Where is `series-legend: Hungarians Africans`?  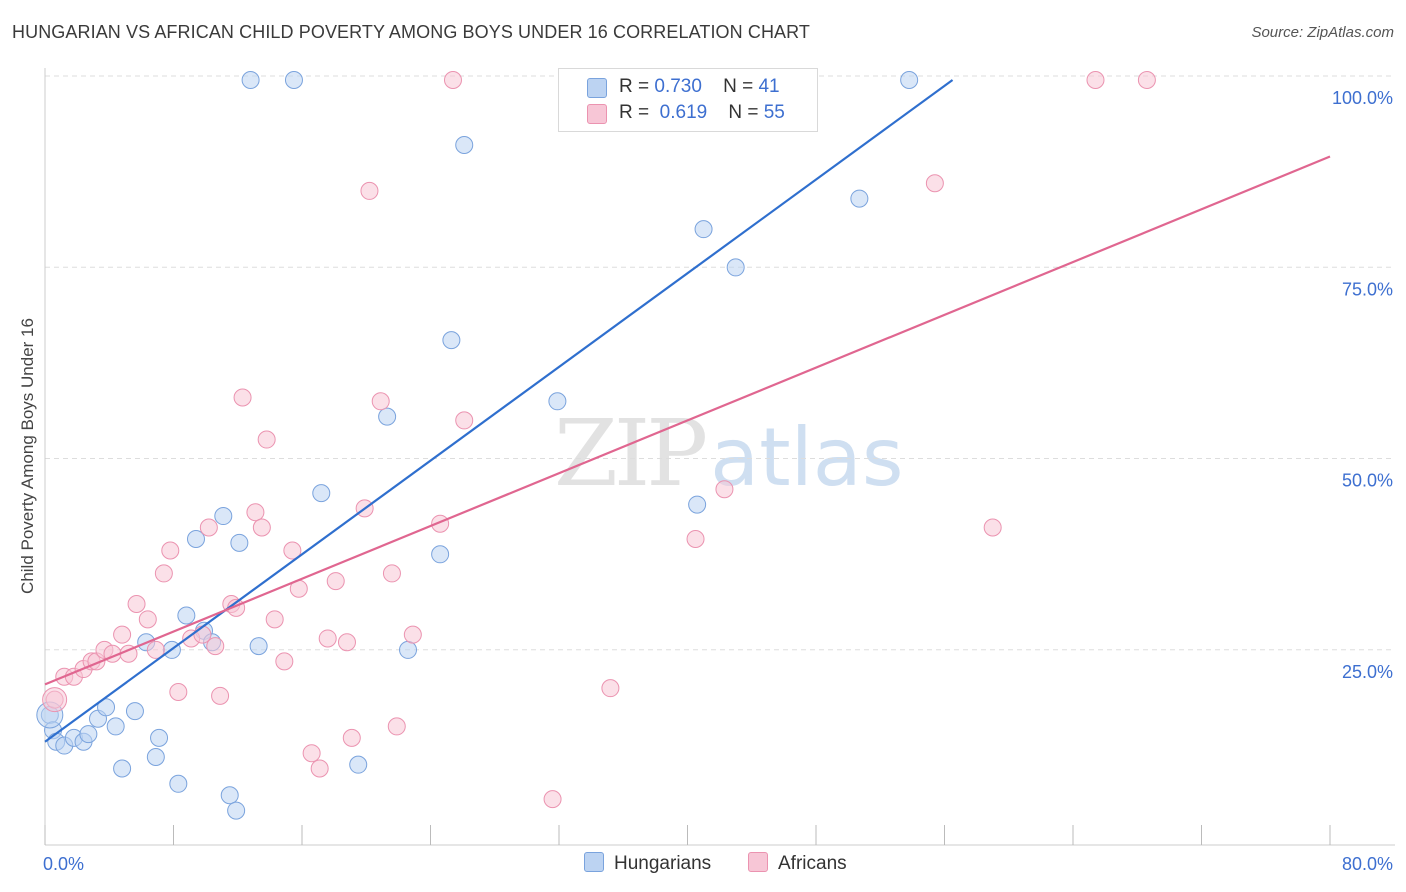 series-legend: Hungarians Africans is located at coordinates (703, 865).